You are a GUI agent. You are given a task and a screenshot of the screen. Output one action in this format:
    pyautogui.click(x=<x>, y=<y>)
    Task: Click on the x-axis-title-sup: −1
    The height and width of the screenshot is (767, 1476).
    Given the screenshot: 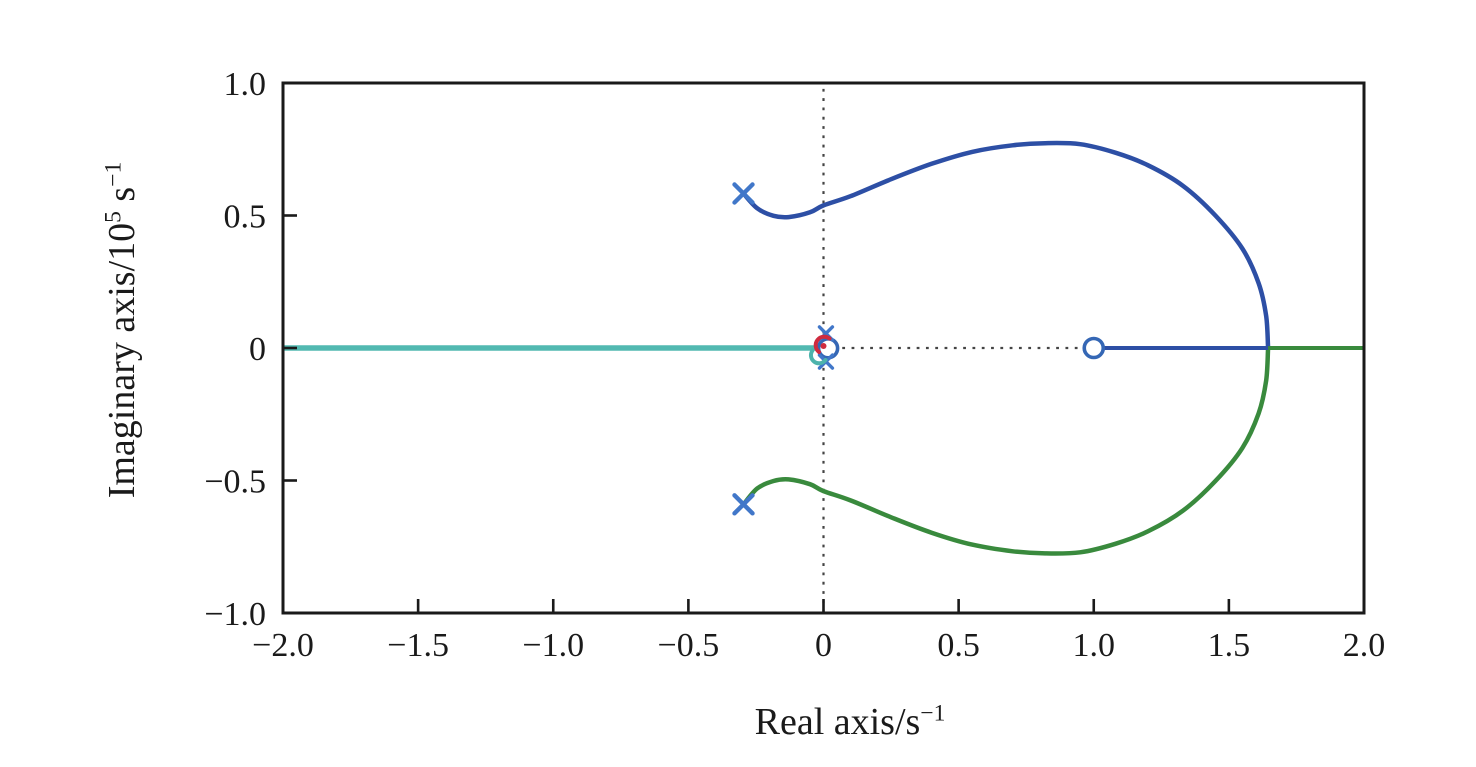 What is the action you would take?
    pyautogui.click(x=933, y=713)
    